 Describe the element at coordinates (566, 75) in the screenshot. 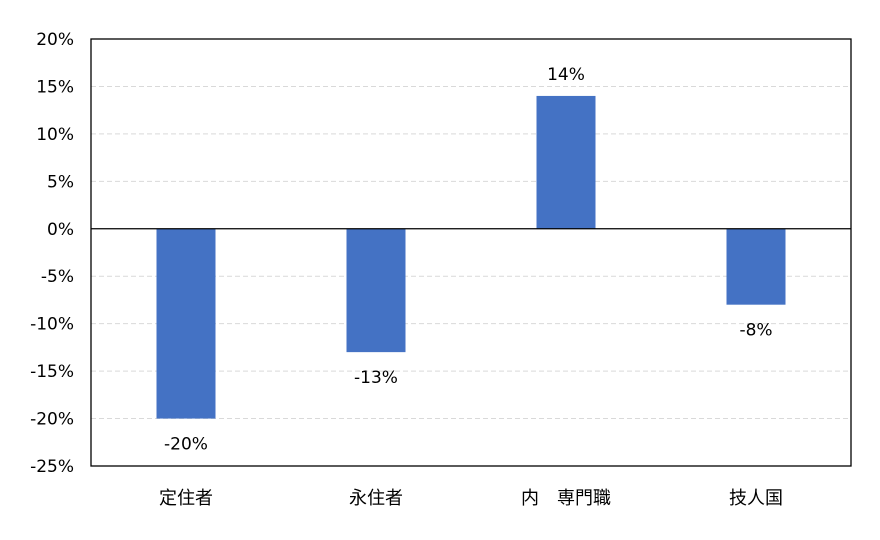

I see `data-label: 14%` at that location.